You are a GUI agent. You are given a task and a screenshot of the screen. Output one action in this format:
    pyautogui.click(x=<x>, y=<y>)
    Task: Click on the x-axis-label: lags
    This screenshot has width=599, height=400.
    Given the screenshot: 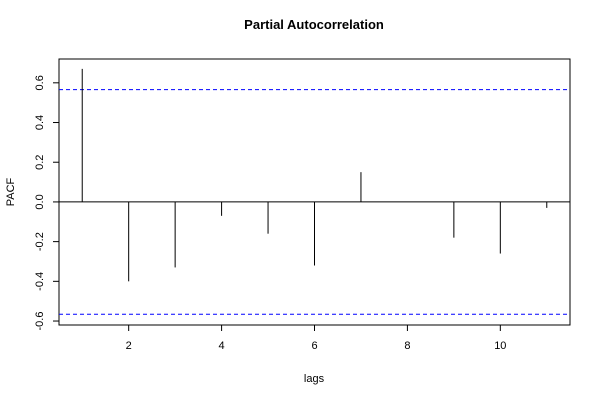 What is the action you would take?
    pyautogui.click(x=314, y=379)
    